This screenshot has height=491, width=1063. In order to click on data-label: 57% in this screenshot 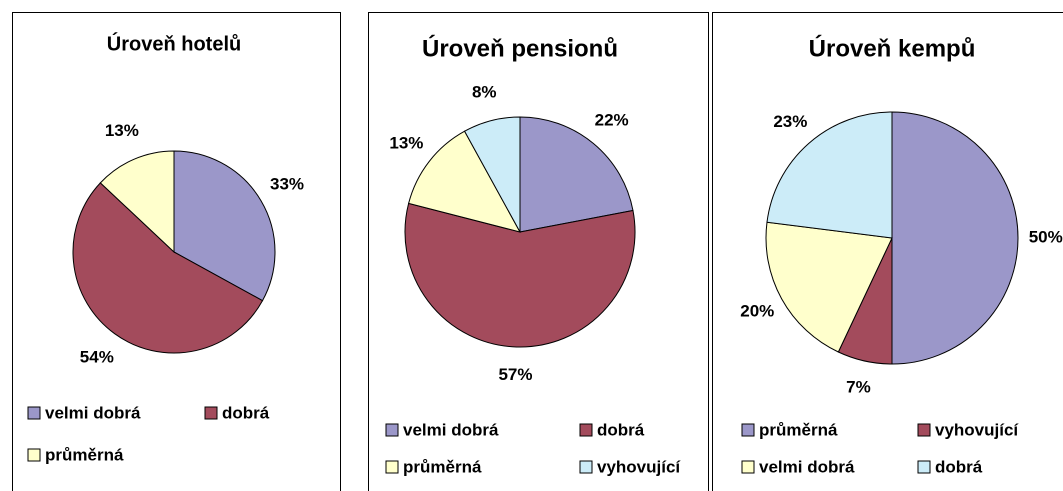, I will do `click(515, 374)`.